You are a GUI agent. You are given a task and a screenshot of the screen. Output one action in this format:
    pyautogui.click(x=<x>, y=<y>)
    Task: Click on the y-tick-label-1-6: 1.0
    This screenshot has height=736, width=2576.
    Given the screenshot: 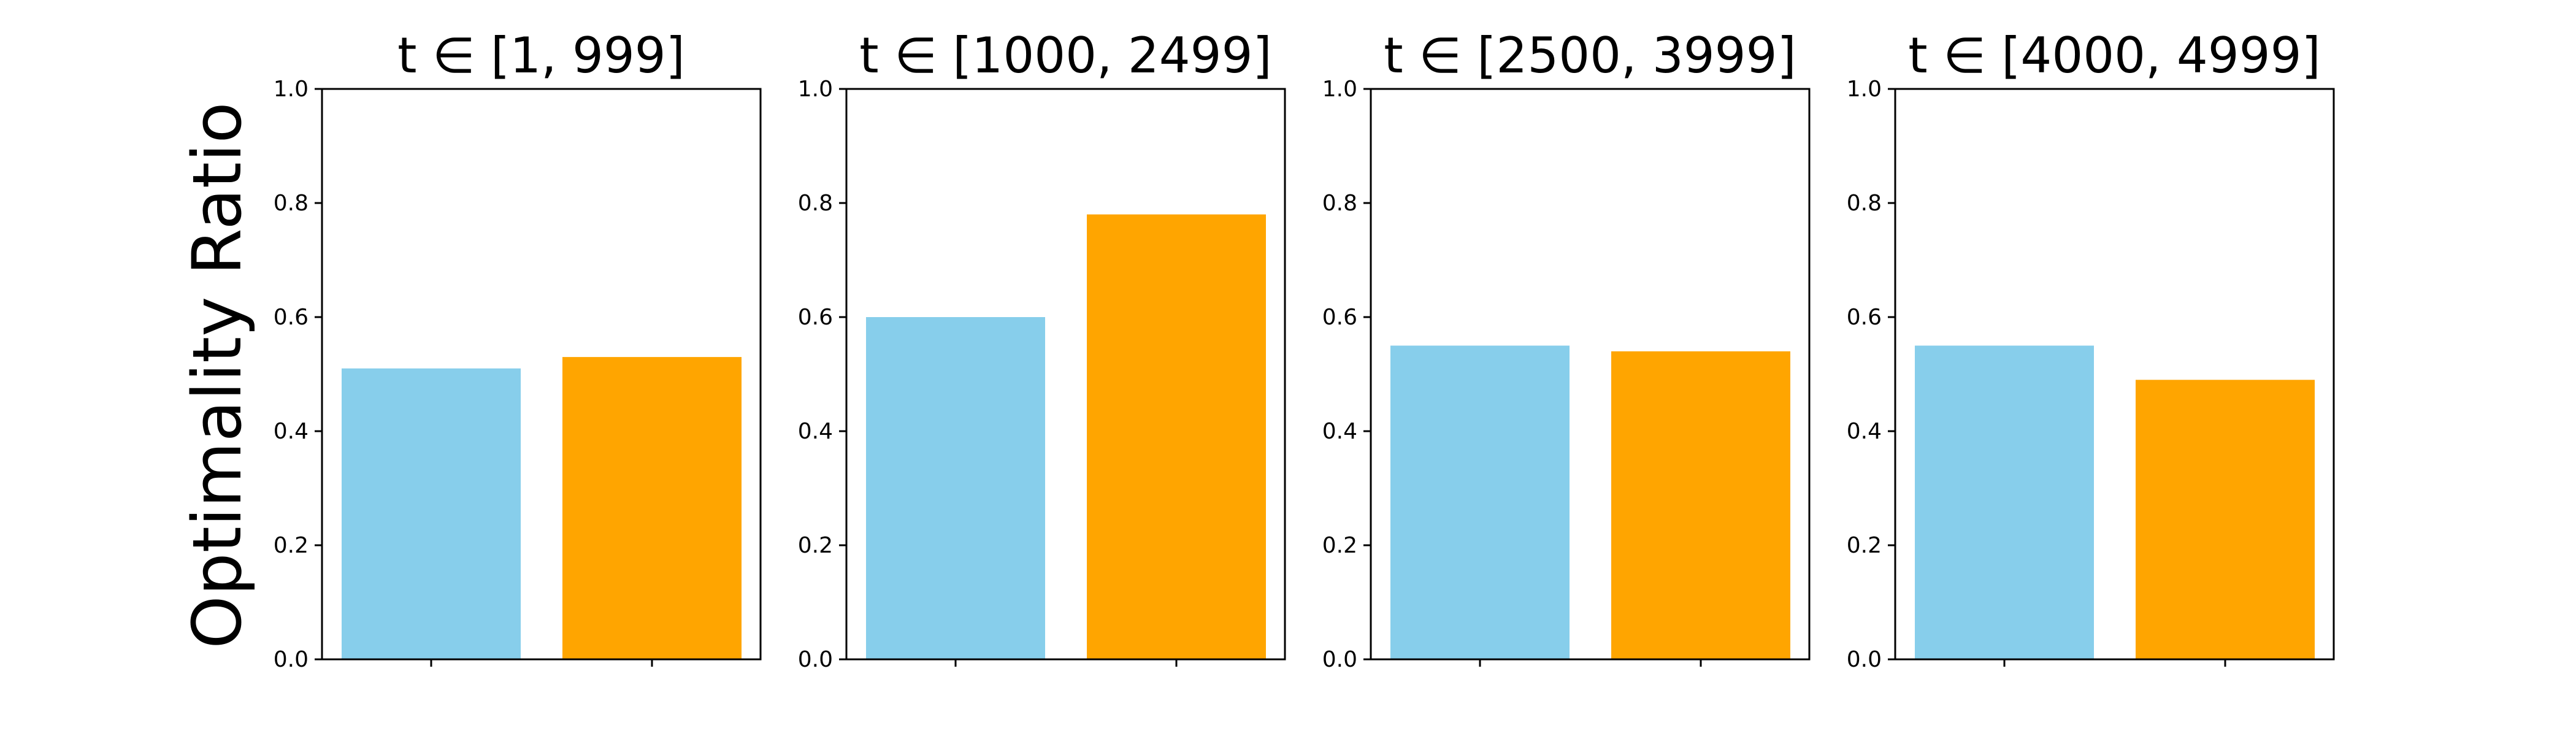 What is the action you would take?
    pyautogui.click(x=291, y=89)
    